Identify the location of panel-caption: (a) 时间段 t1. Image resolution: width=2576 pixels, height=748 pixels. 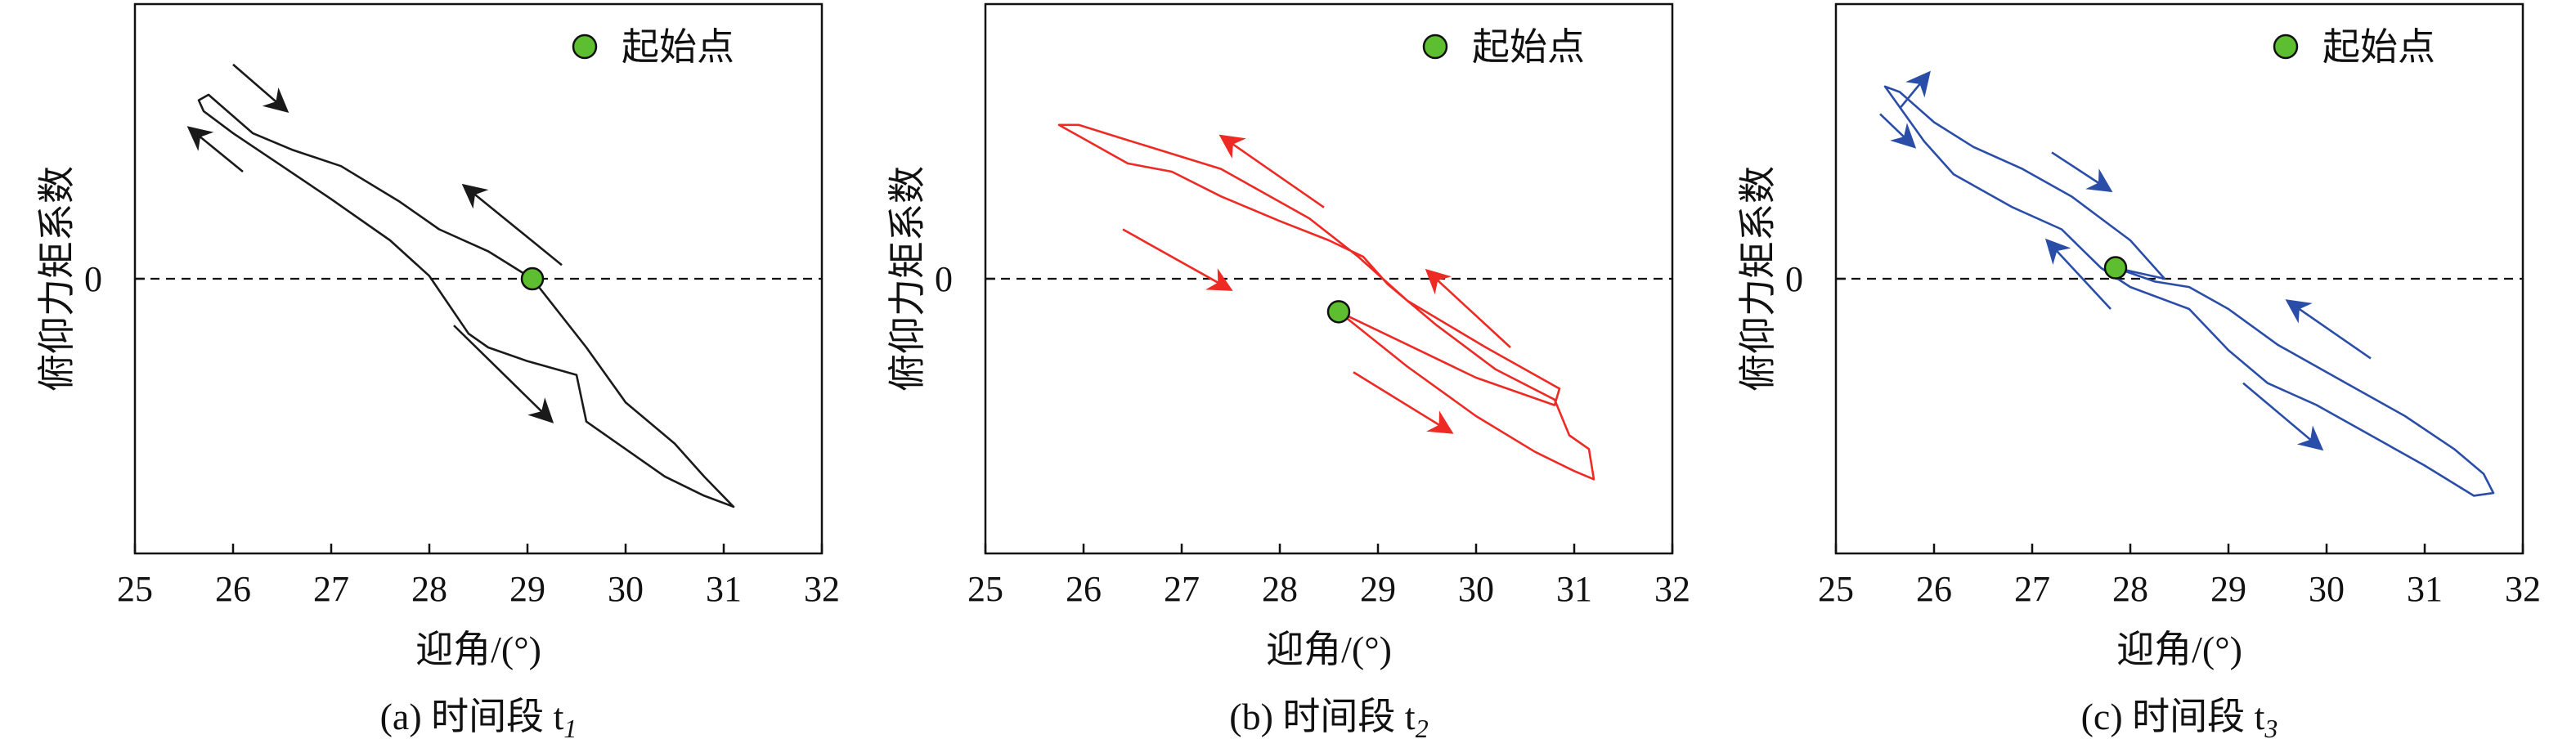
(478, 719).